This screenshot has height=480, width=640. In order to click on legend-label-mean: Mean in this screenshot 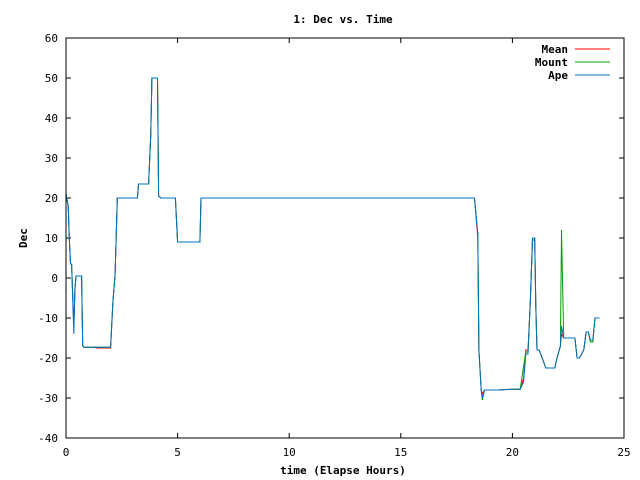, I will do `click(555, 49)`.